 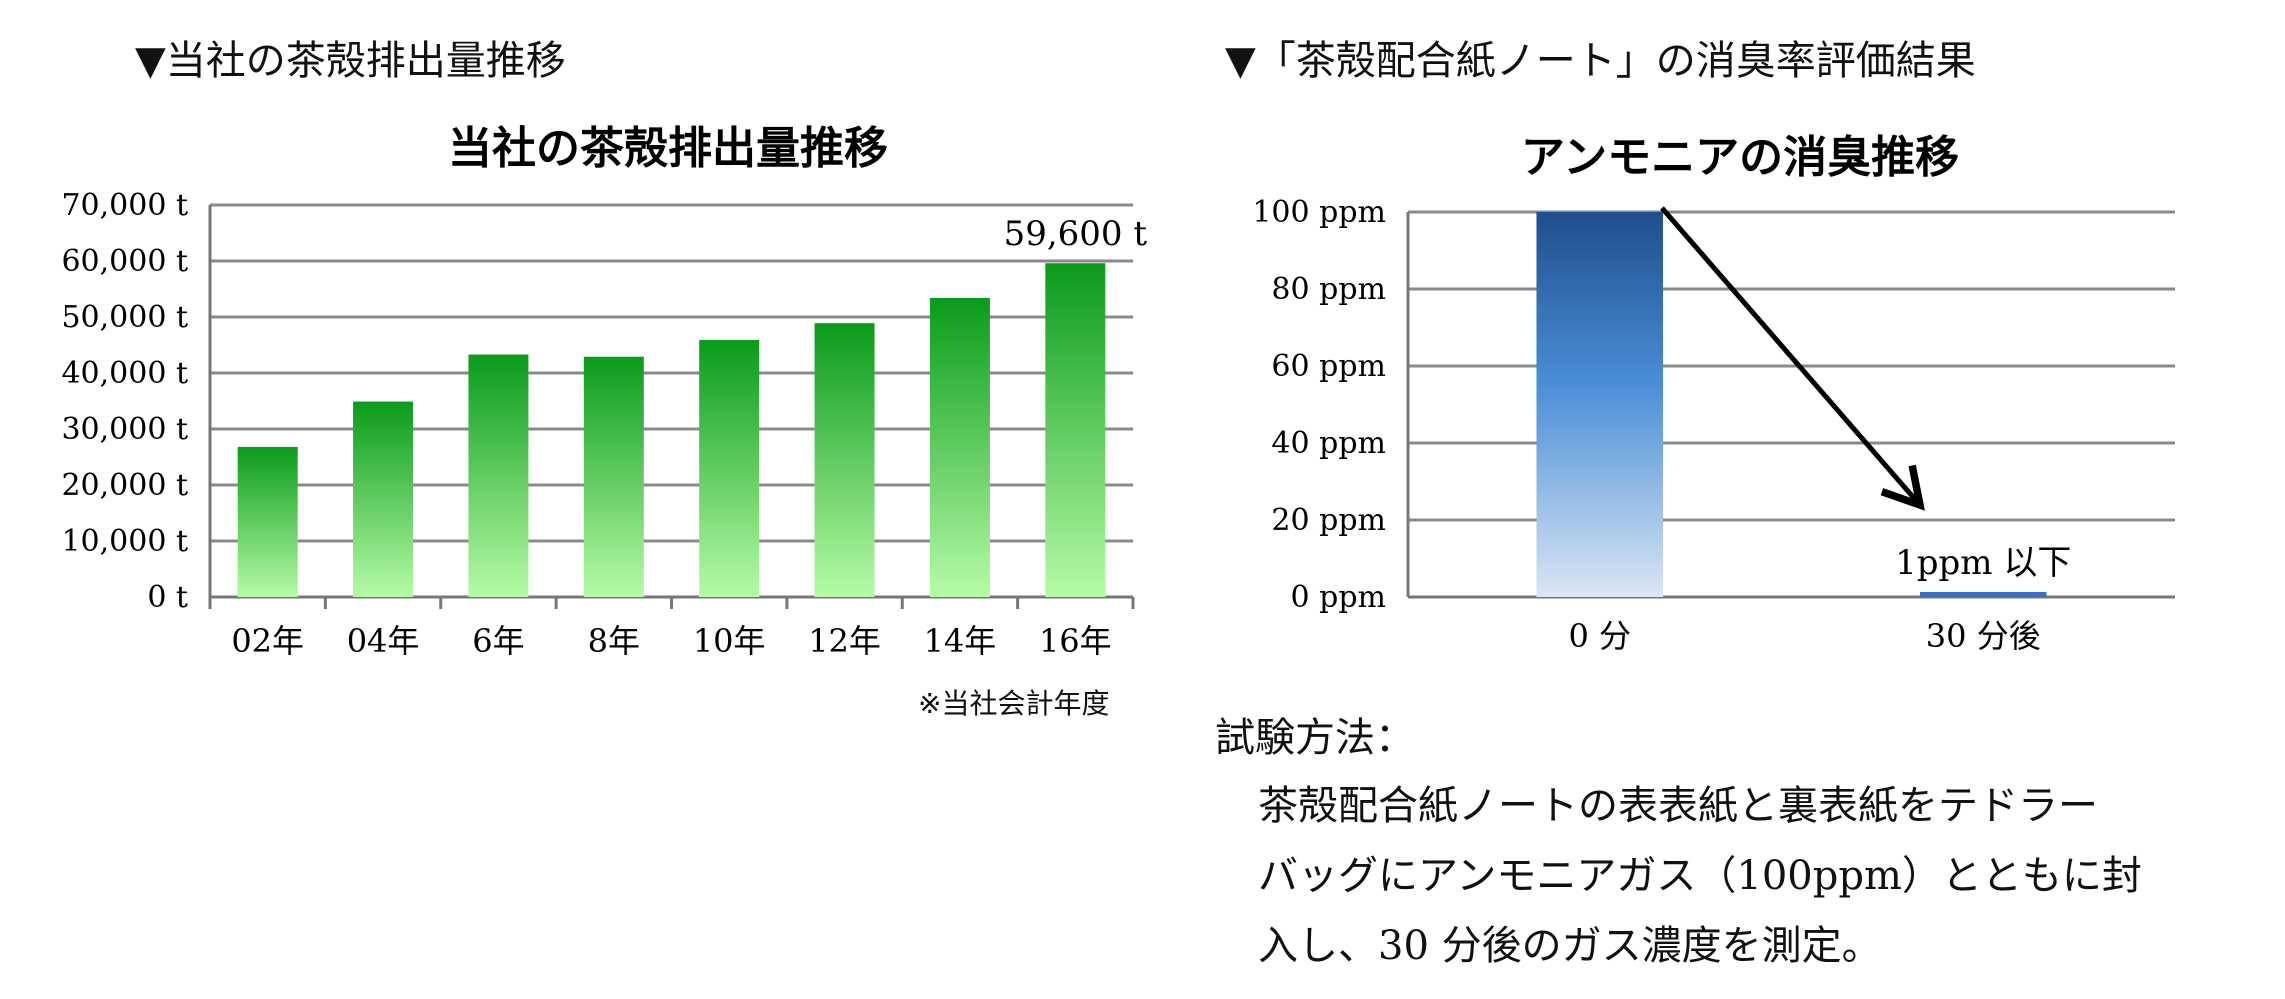 I want to click on y-tick-label: 70,000 t, so click(x=124, y=205).